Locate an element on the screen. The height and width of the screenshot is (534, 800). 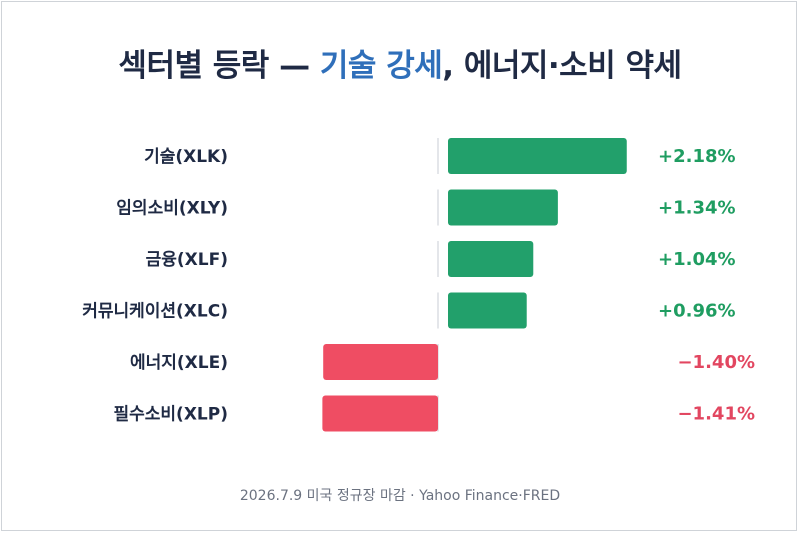
value-label: +1.04% is located at coordinates (697, 259).